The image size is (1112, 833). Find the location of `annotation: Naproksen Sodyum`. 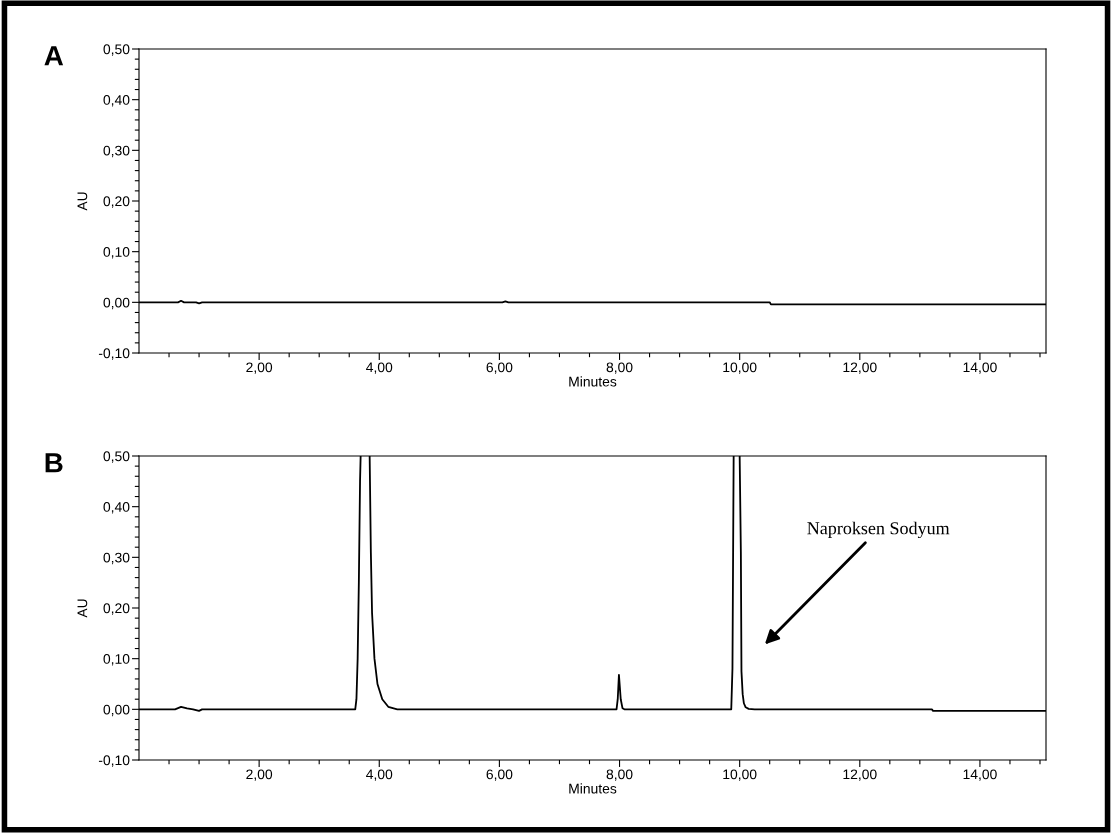

annotation: Naproksen Sodyum is located at coordinates (878, 530).